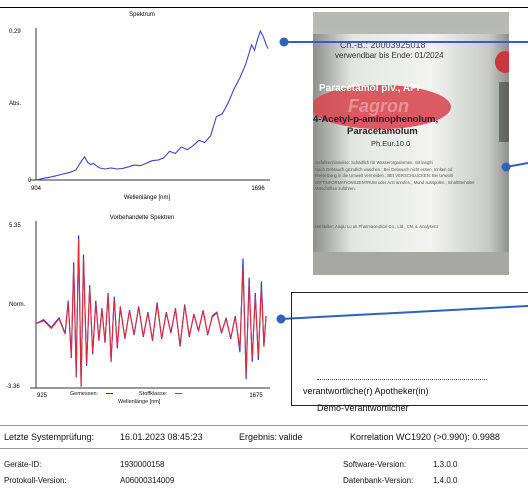 This screenshot has width=528, height=491. What do you see at coordinates (35, 480) in the screenshot?
I see `protocol-label: Protokoll-Version:` at bounding box center [35, 480].